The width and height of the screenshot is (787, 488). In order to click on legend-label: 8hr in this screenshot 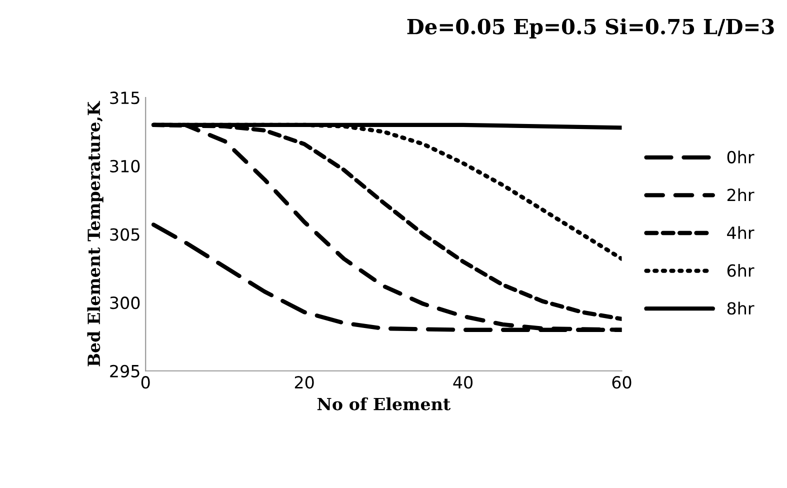, I will do `click(740, 308)`.